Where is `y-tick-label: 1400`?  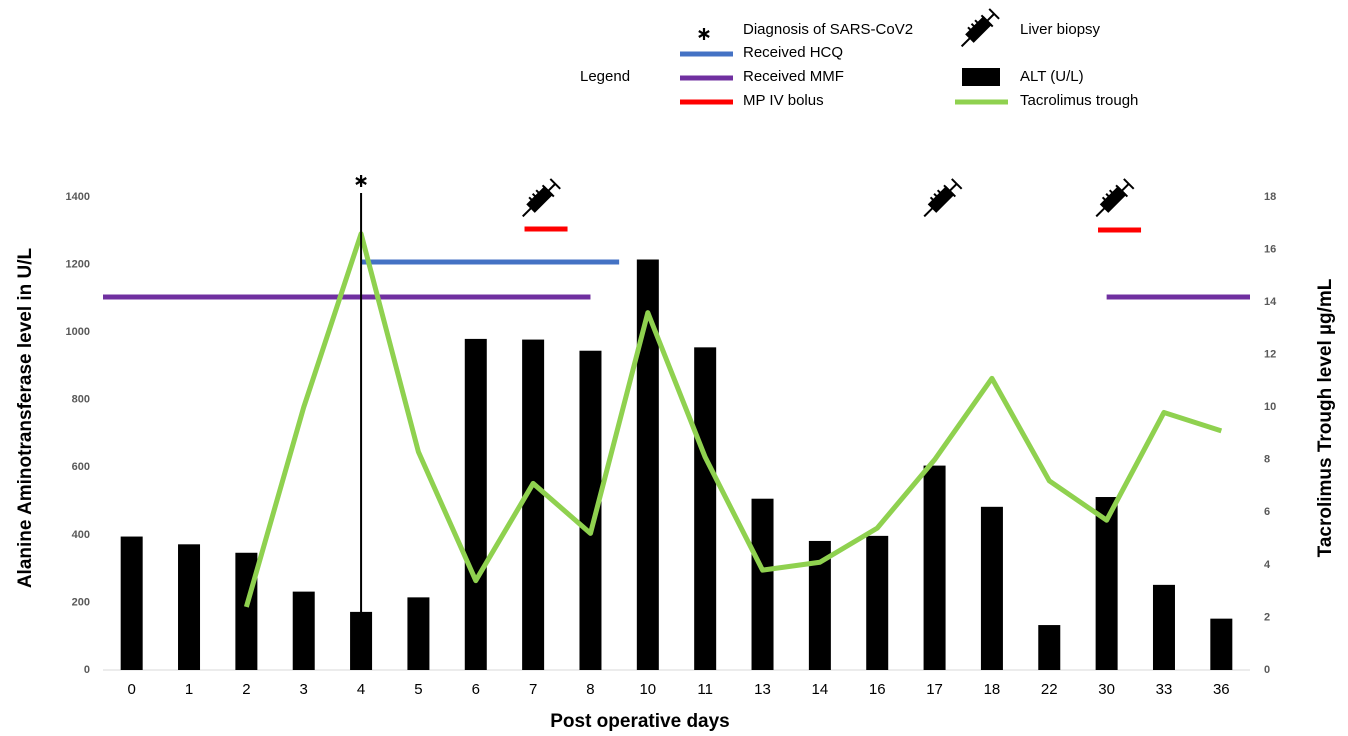 y-tick-label: 1400 is located at coordinates (78, 197).